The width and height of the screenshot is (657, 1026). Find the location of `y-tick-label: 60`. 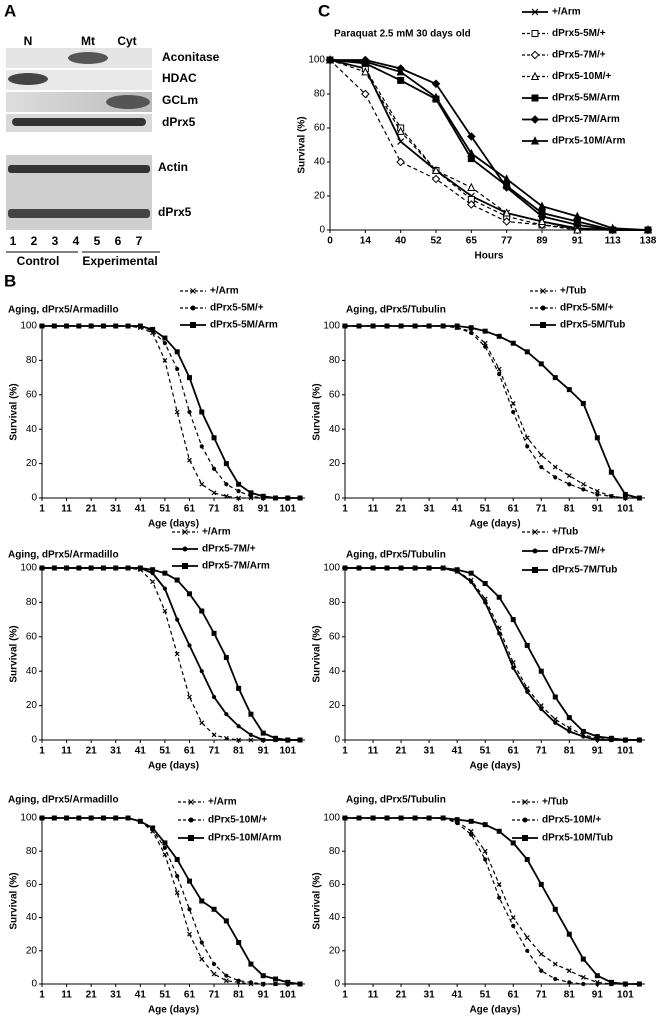

y-tick-label: 60 is located at coordinates (32, 636).